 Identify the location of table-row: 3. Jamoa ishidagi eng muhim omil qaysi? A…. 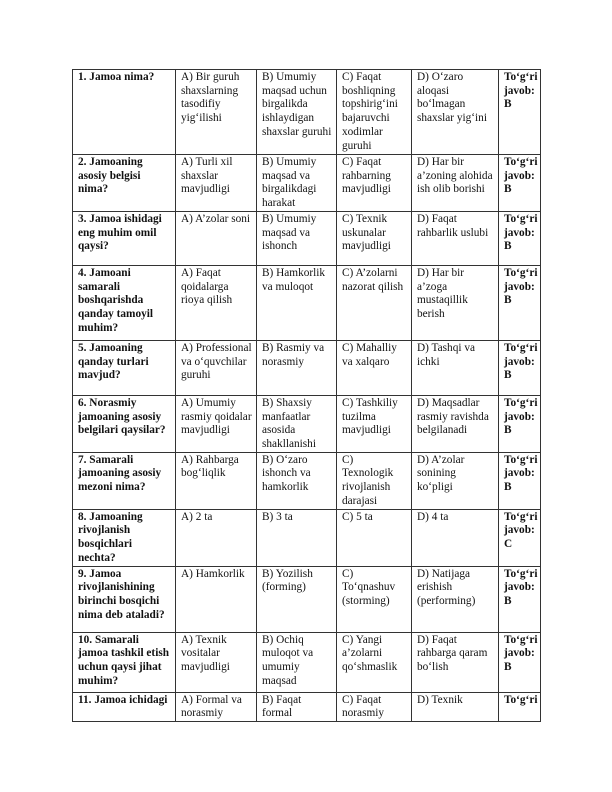
(306, 238).